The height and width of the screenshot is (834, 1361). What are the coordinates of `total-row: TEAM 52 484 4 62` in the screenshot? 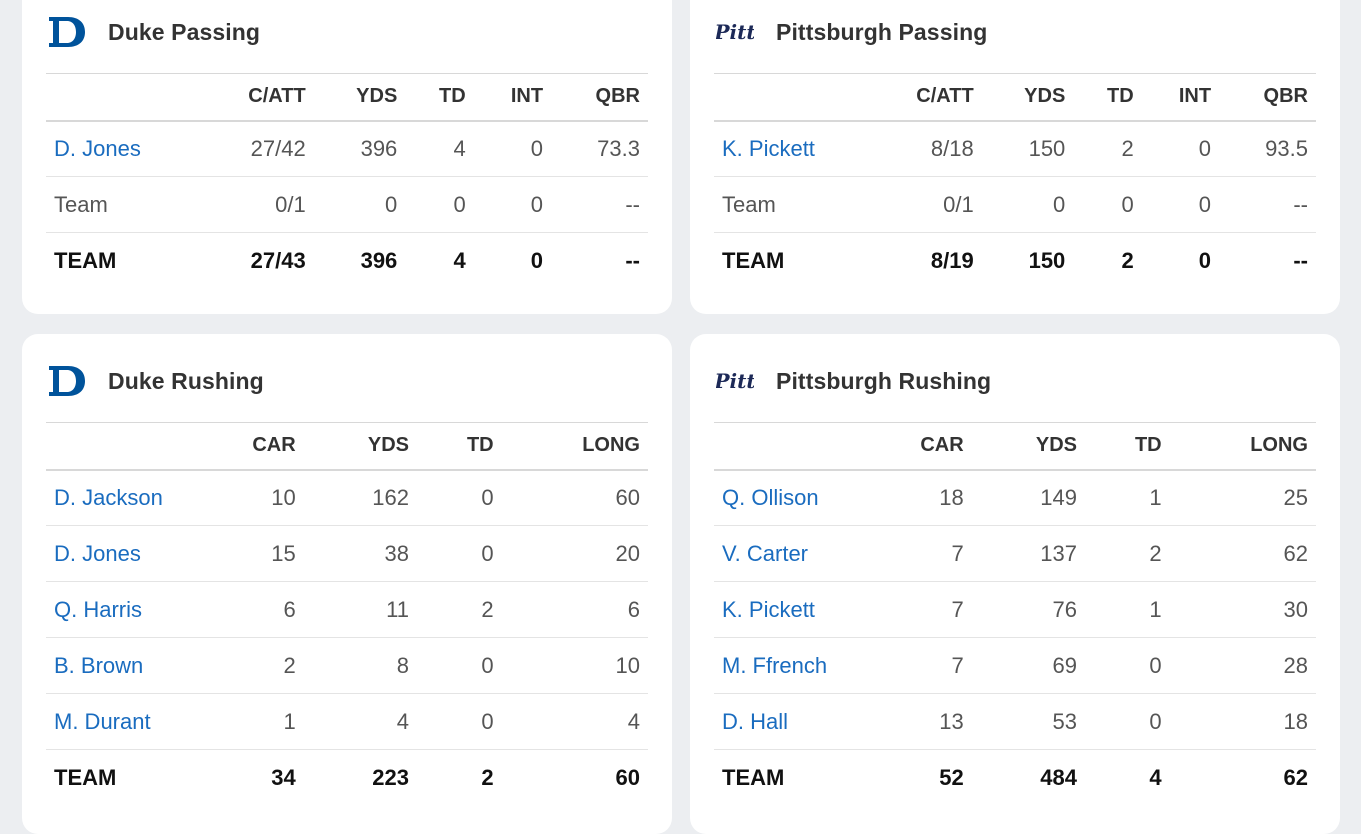 It's located at (1015, 778).